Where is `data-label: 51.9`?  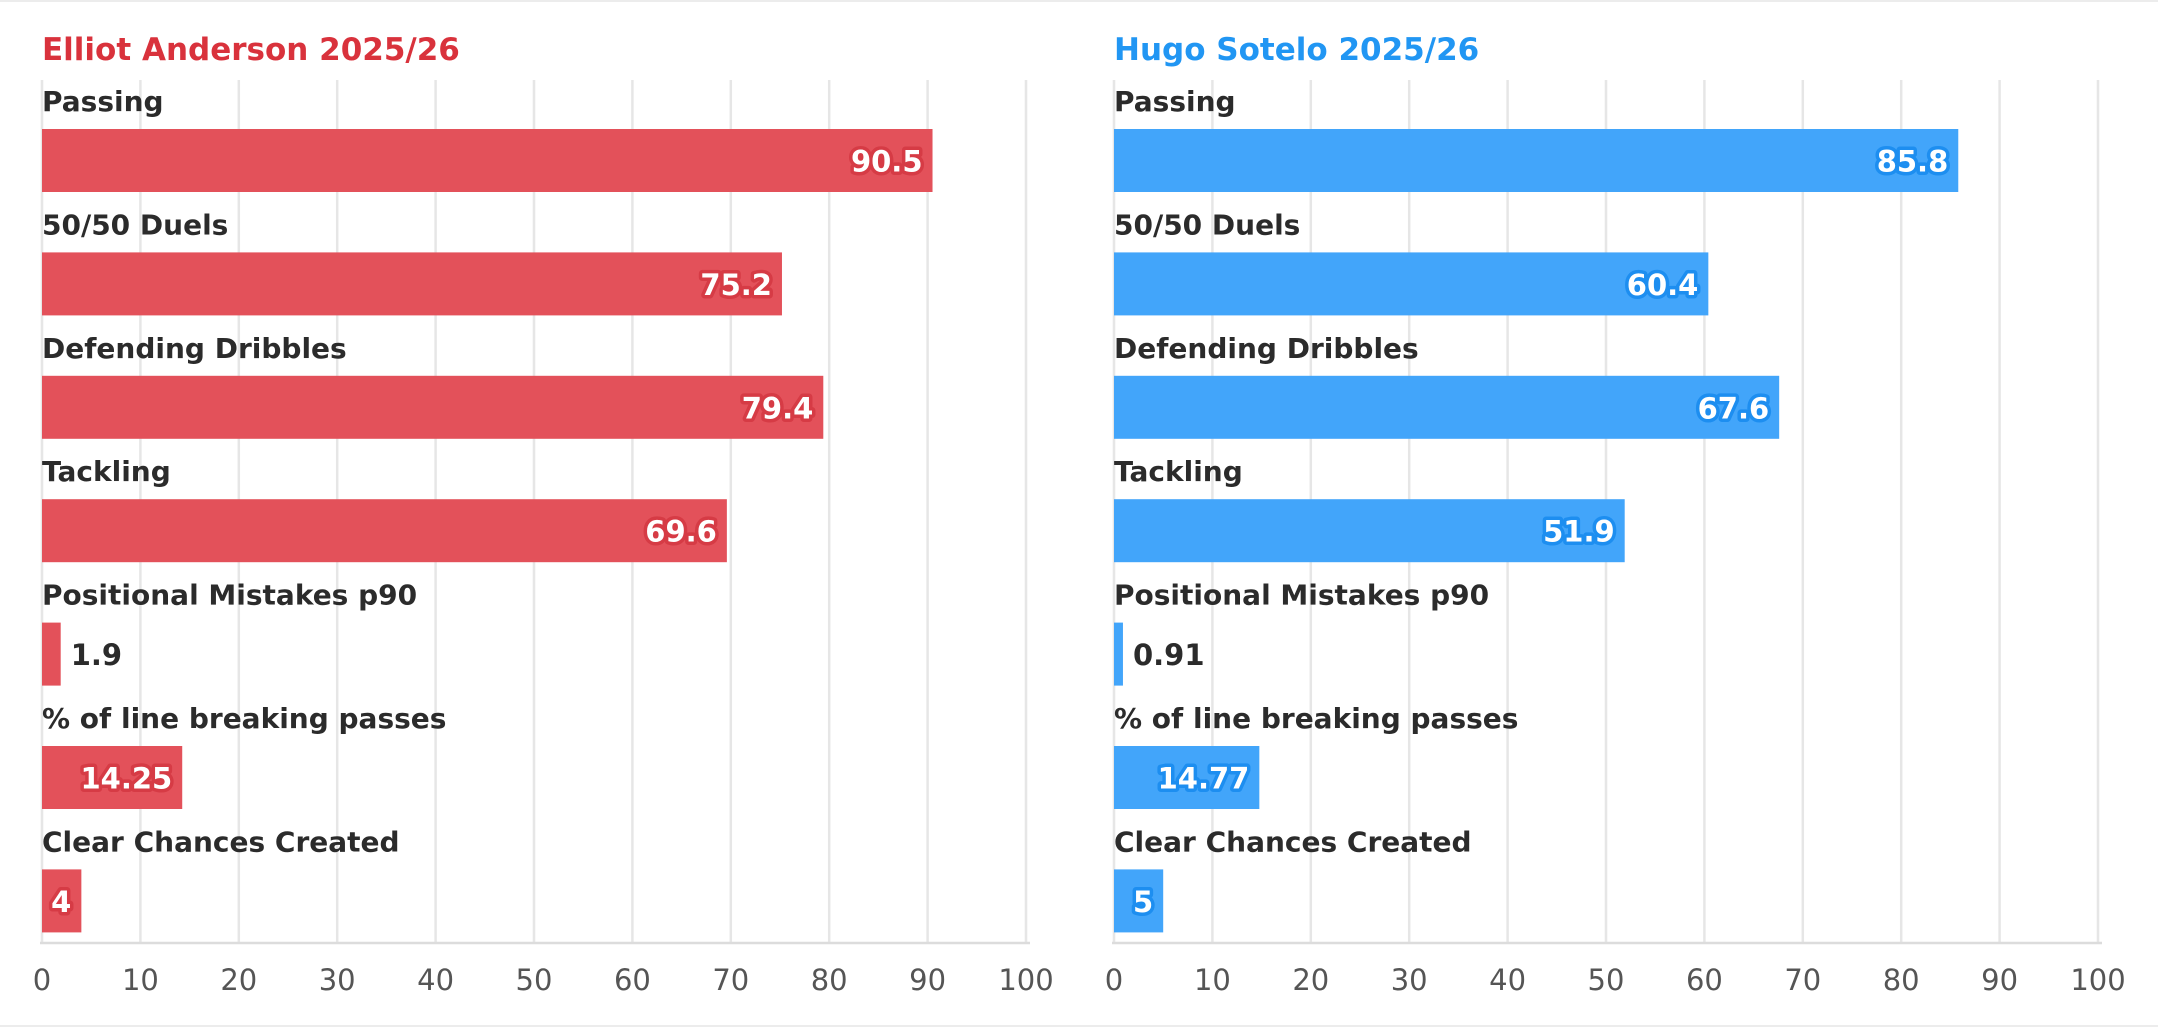 data-label: 51.9 is located at coordinates (1579, 532).